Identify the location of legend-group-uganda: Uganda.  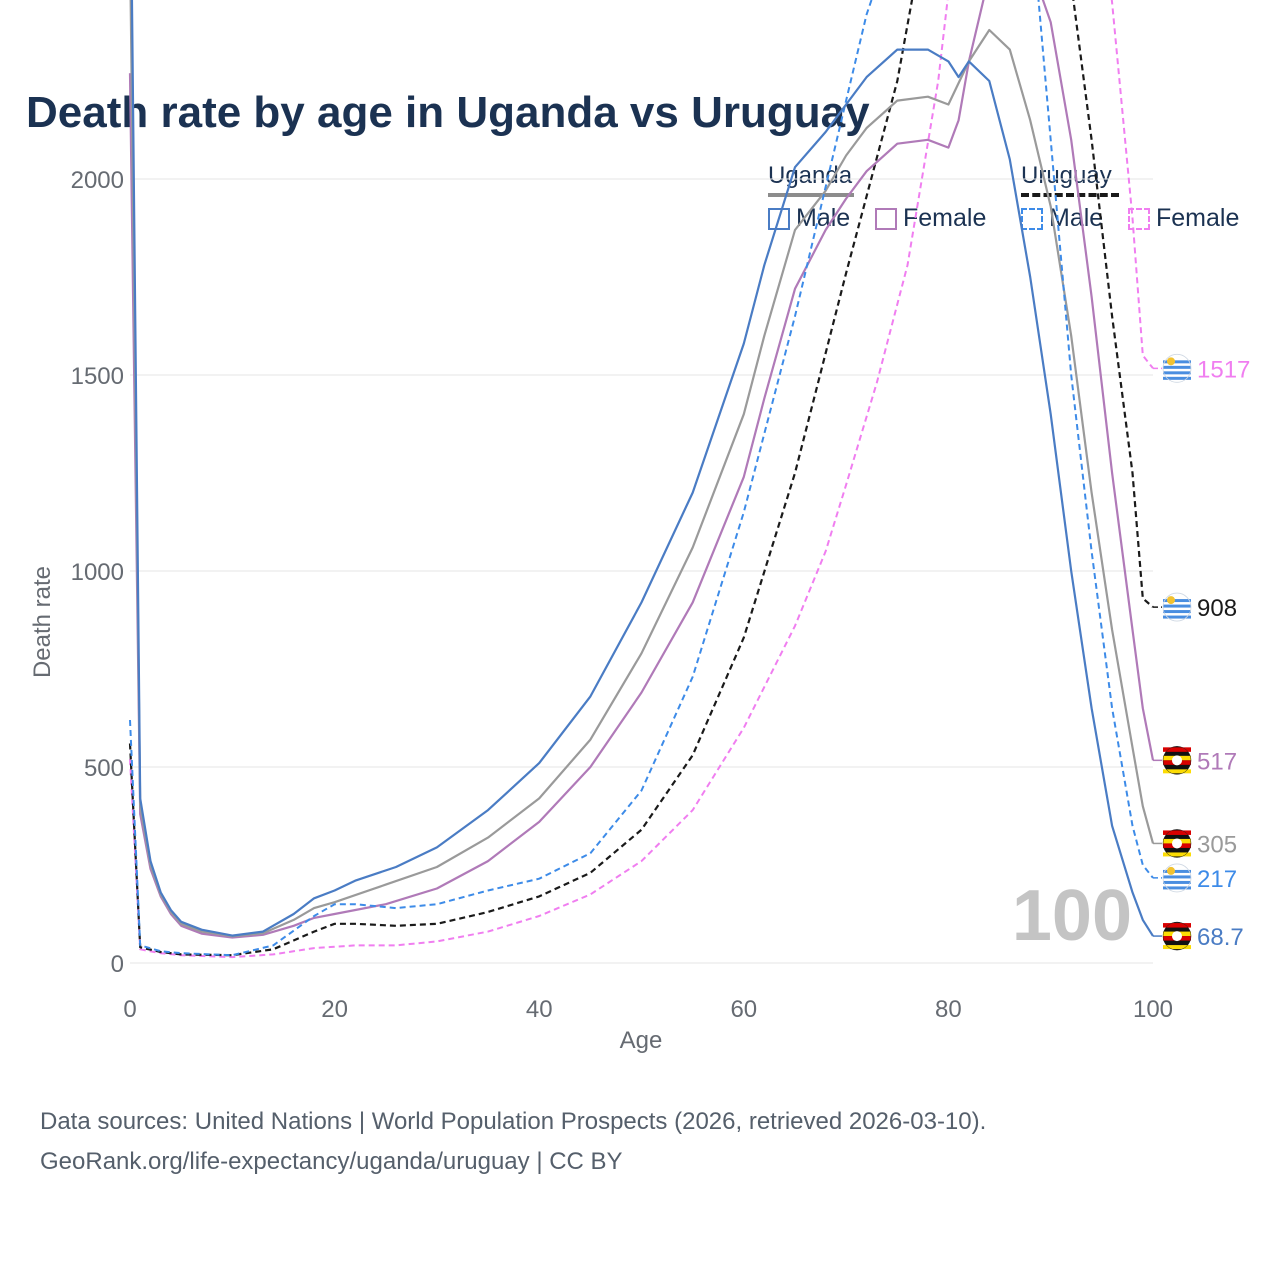
(810, 175).